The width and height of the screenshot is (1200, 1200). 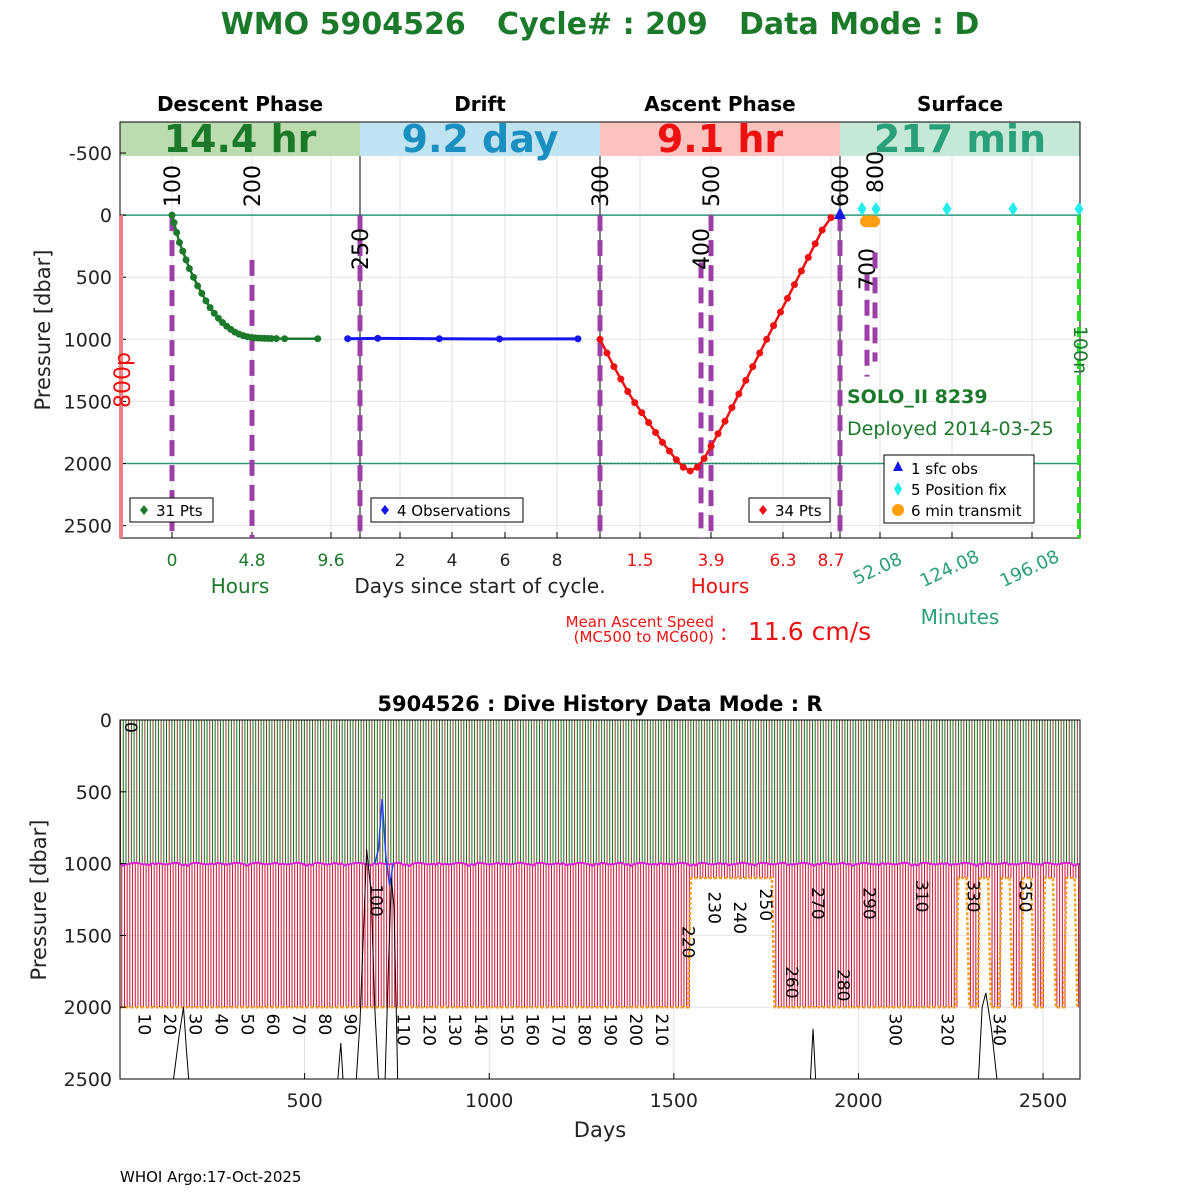 What do you see at coordinates (966, 511) in the screenshot?
I see `legend-label: 6 min transmit` at bounding box center [966, 511].